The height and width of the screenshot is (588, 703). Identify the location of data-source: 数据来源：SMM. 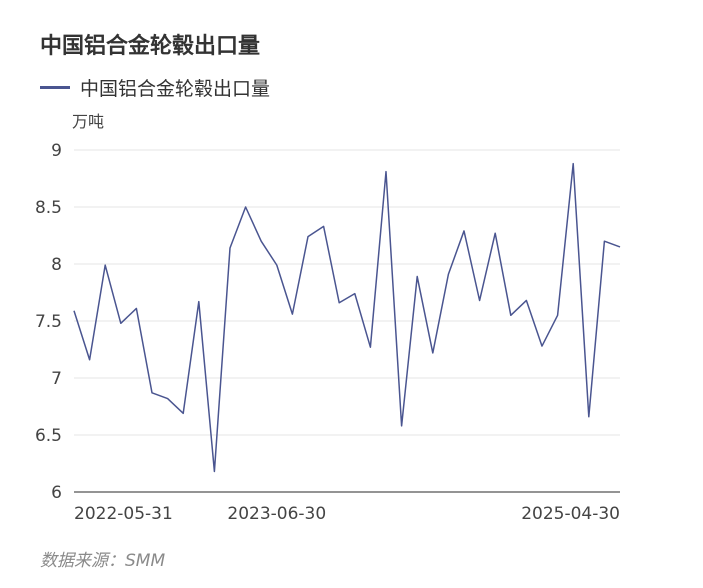
(103, 561).